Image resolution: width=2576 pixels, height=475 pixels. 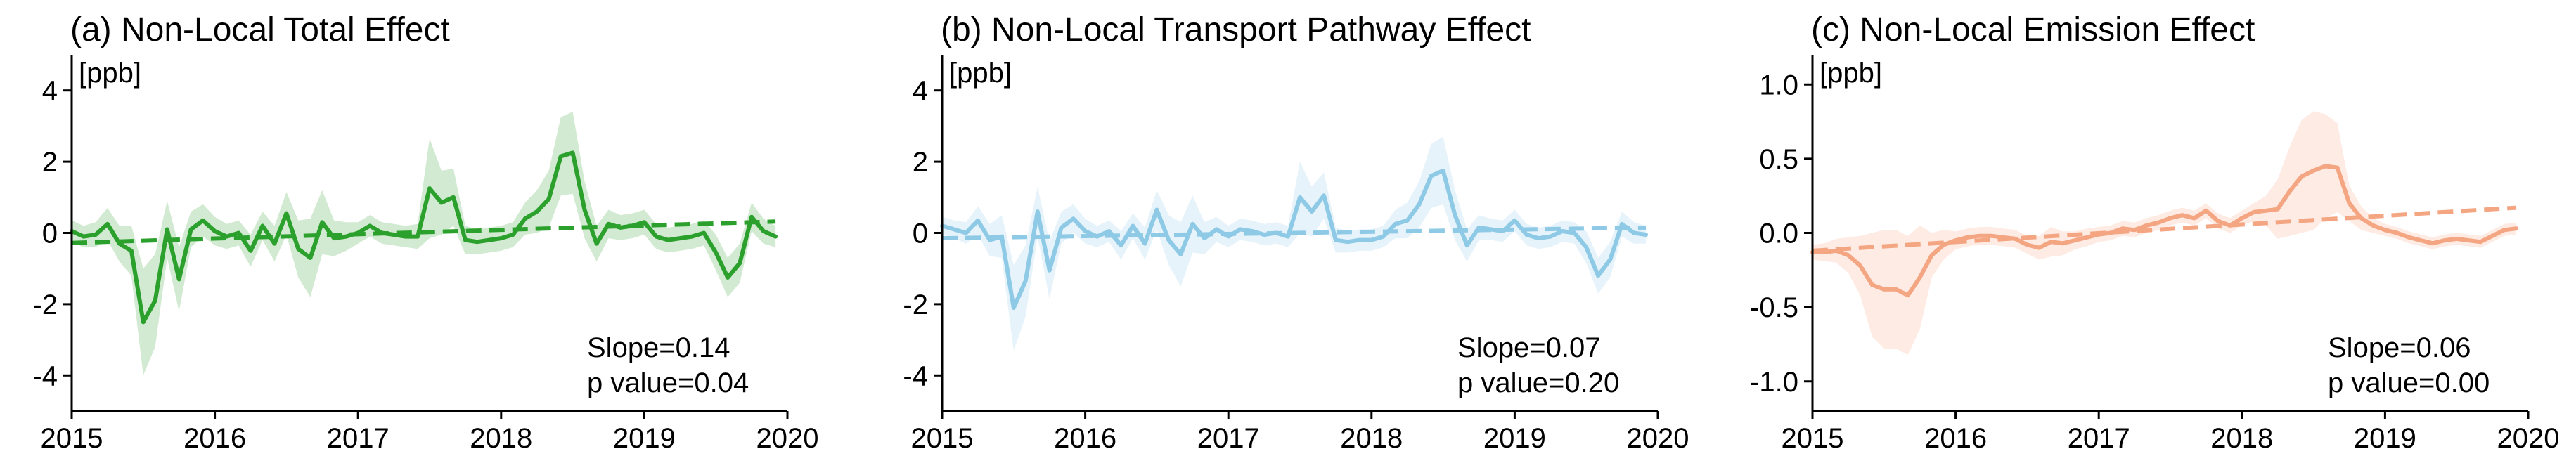 What do you see at coordinates (658, 347) in the screenshot?
I see `slope-annotation: Slope=0.14` at bounding box center [658, 347].